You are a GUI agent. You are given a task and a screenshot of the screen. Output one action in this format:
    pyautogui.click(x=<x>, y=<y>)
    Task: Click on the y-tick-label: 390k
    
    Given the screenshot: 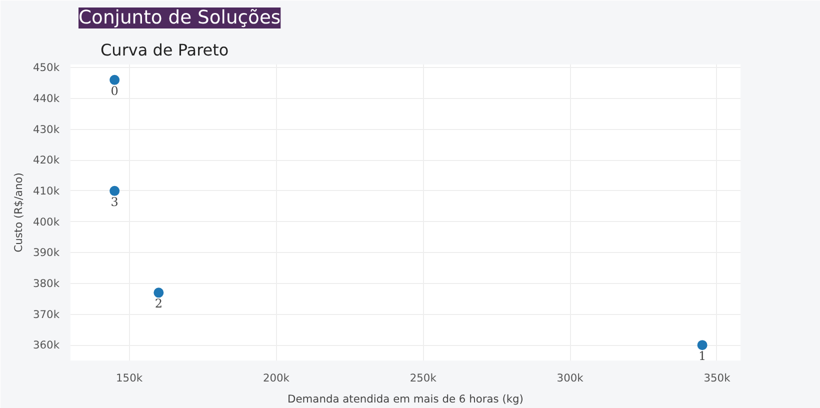 What is the action you would take?
    pyautogui.click(x=46, y=253)
    